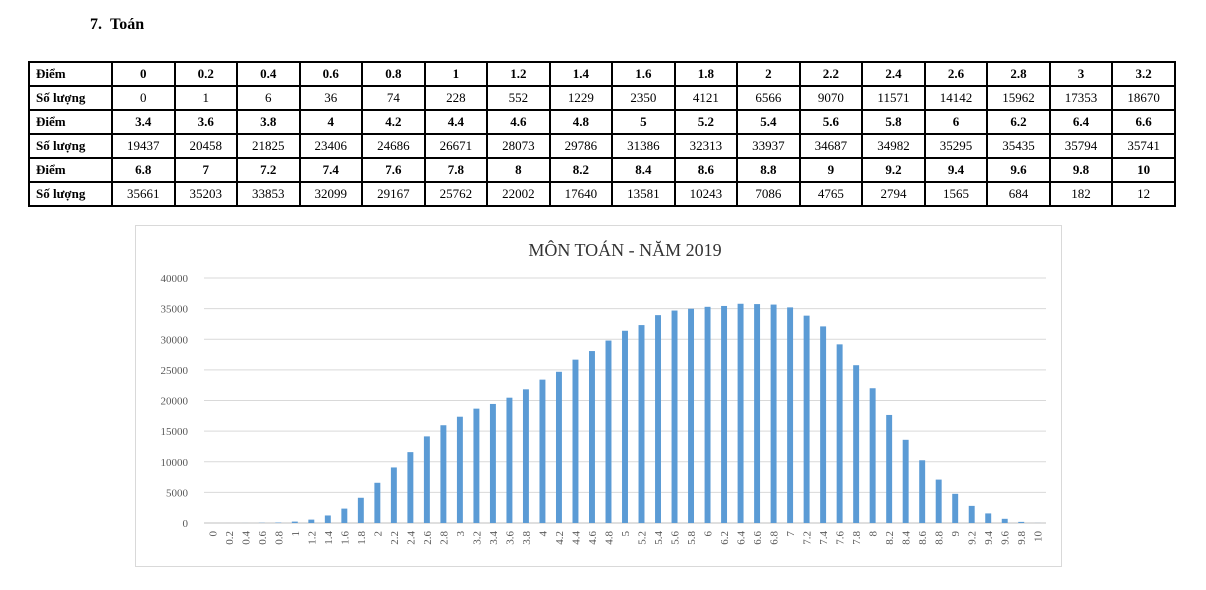  Describe the element at coordinates (213, 534) in the screenshot. I see `x-tick-label: 0` at that location.